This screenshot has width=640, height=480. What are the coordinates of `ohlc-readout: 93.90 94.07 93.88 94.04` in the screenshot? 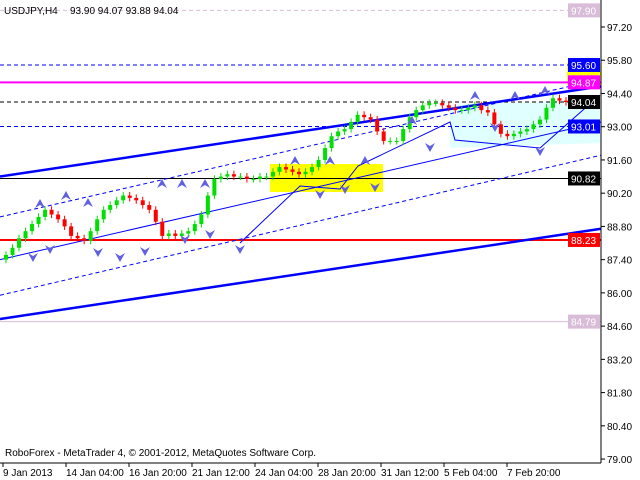 It's located at (124, 11).